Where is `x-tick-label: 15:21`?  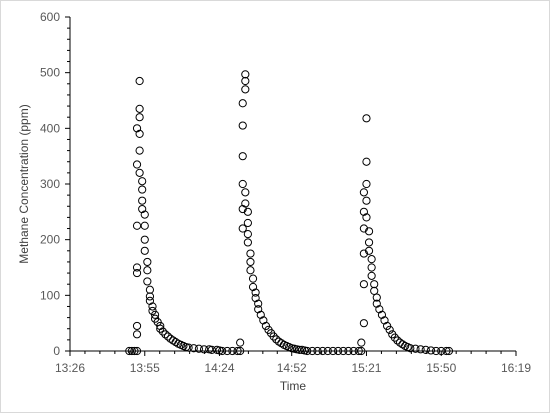
x-tick-label: 15:21 is located at coordinates (366, 368).